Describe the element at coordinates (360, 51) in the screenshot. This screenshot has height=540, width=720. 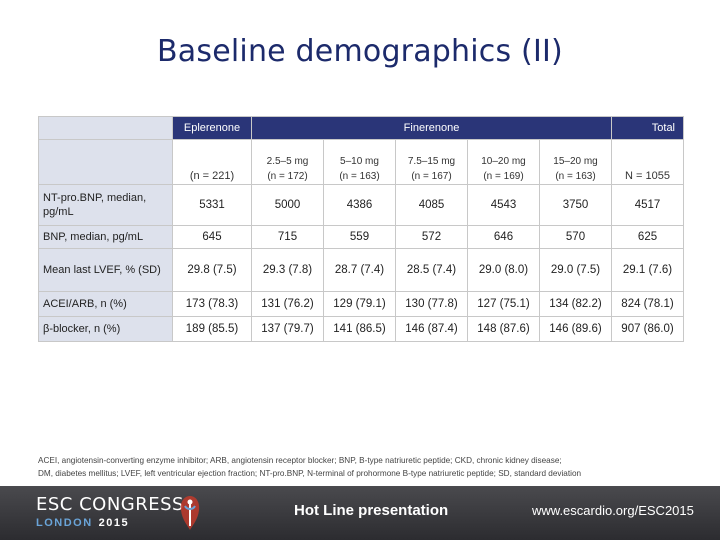
I see `slide-title: Baseline demographics (II)` at that location.